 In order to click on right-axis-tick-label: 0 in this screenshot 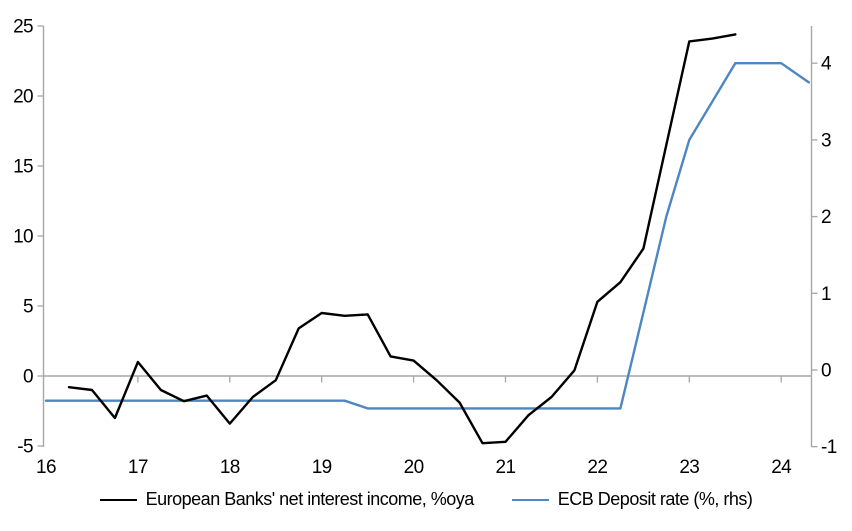, I will do `click(826, 371)`.